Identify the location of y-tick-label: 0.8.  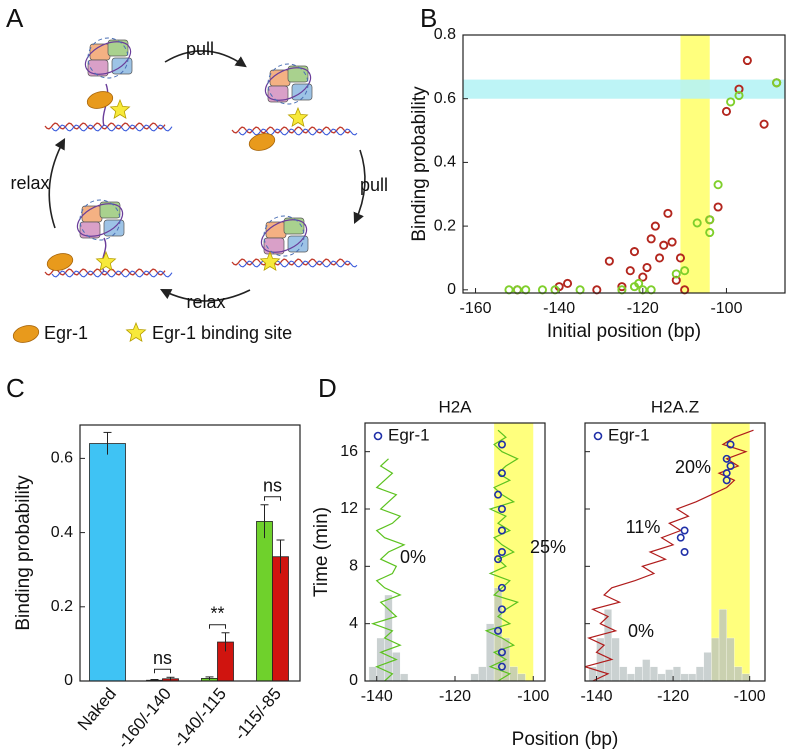
(445, 34).